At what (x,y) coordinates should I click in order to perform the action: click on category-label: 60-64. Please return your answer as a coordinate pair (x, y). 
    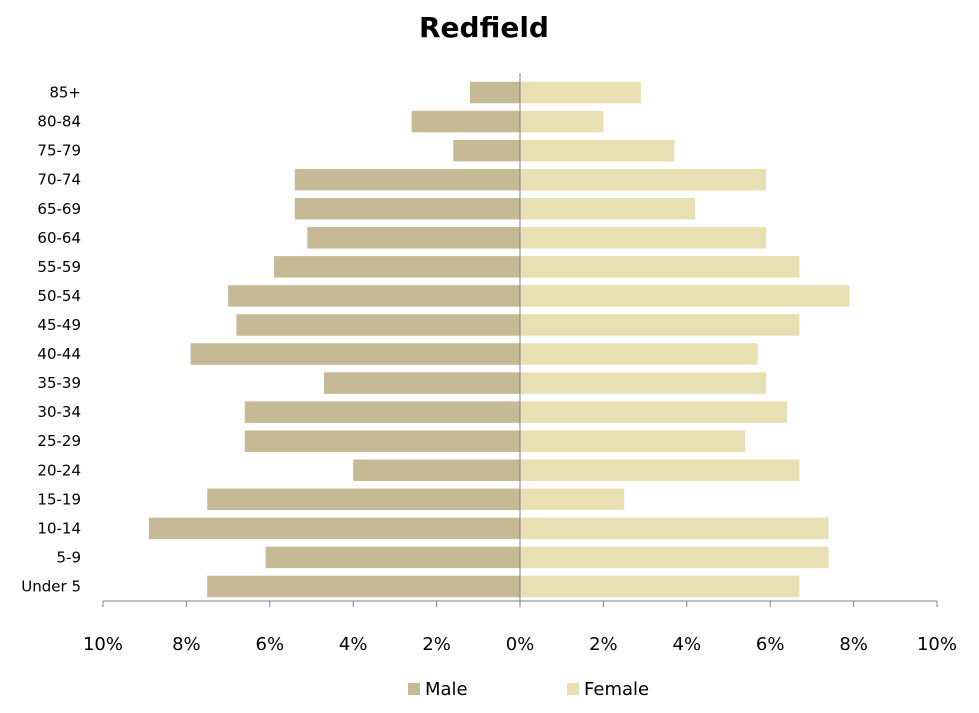
    Looking at the image, I should click on (59, 238).